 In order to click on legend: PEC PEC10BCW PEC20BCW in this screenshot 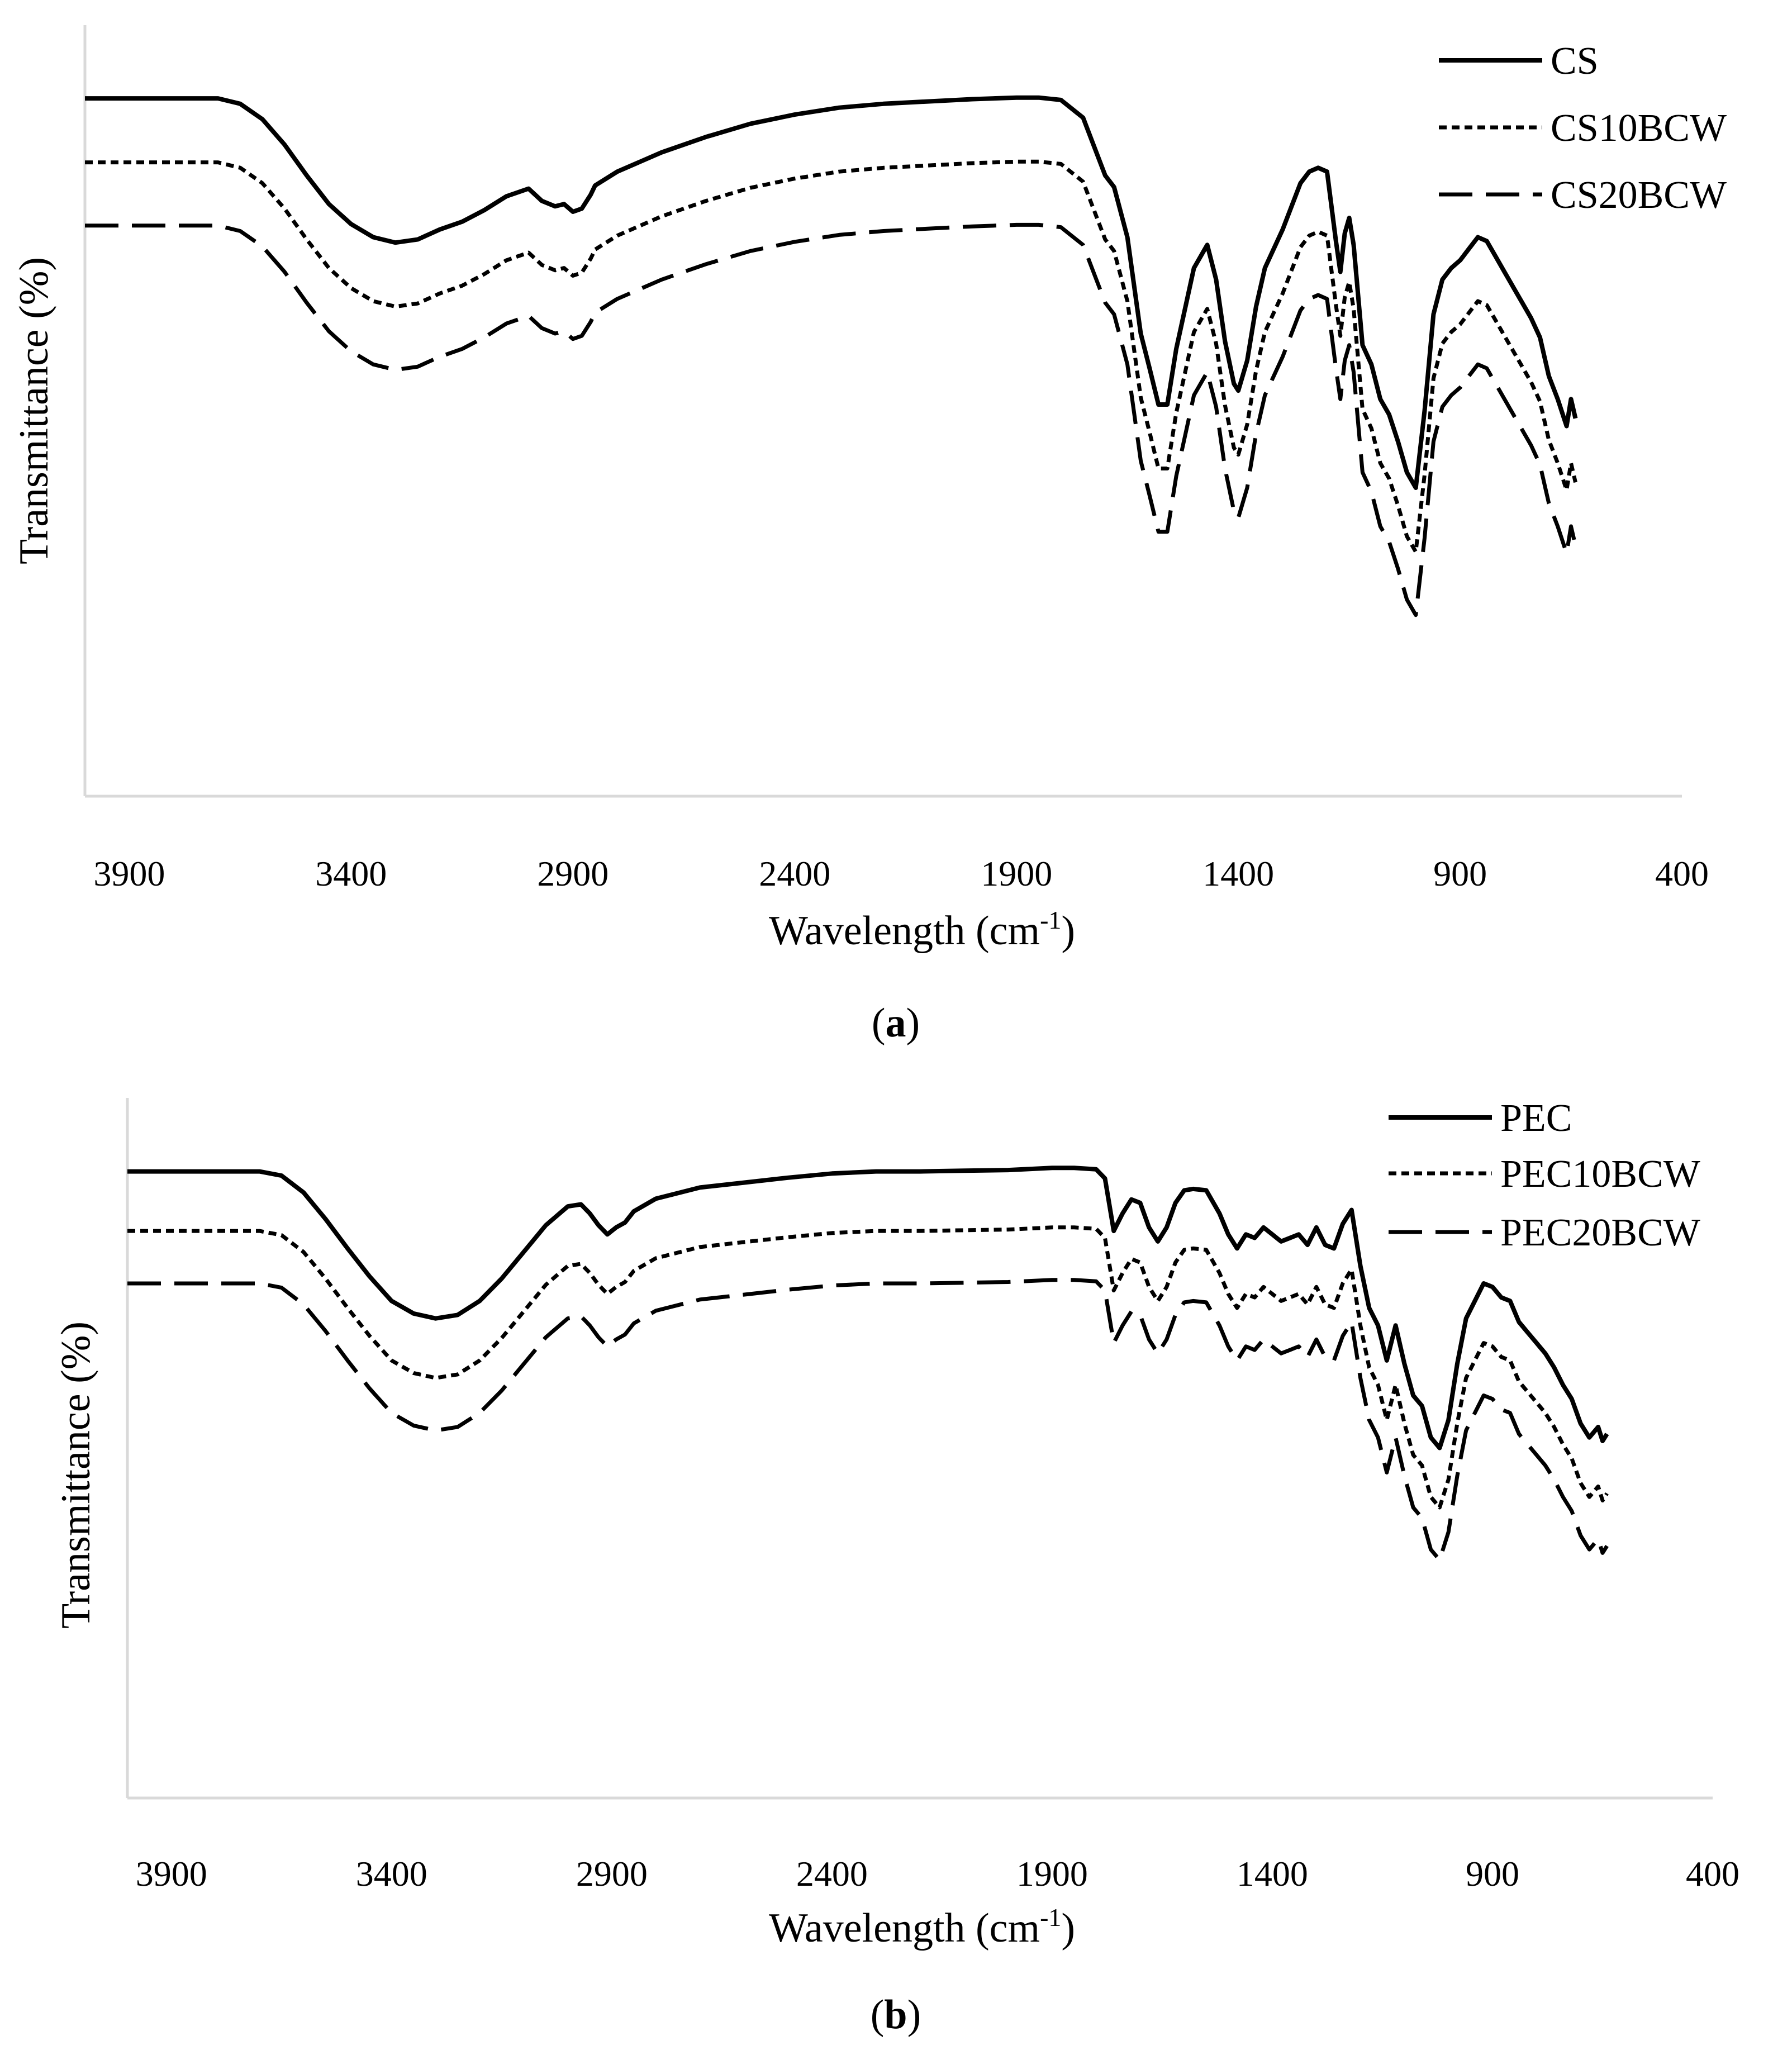, I will do `click(1544, 1175)`.